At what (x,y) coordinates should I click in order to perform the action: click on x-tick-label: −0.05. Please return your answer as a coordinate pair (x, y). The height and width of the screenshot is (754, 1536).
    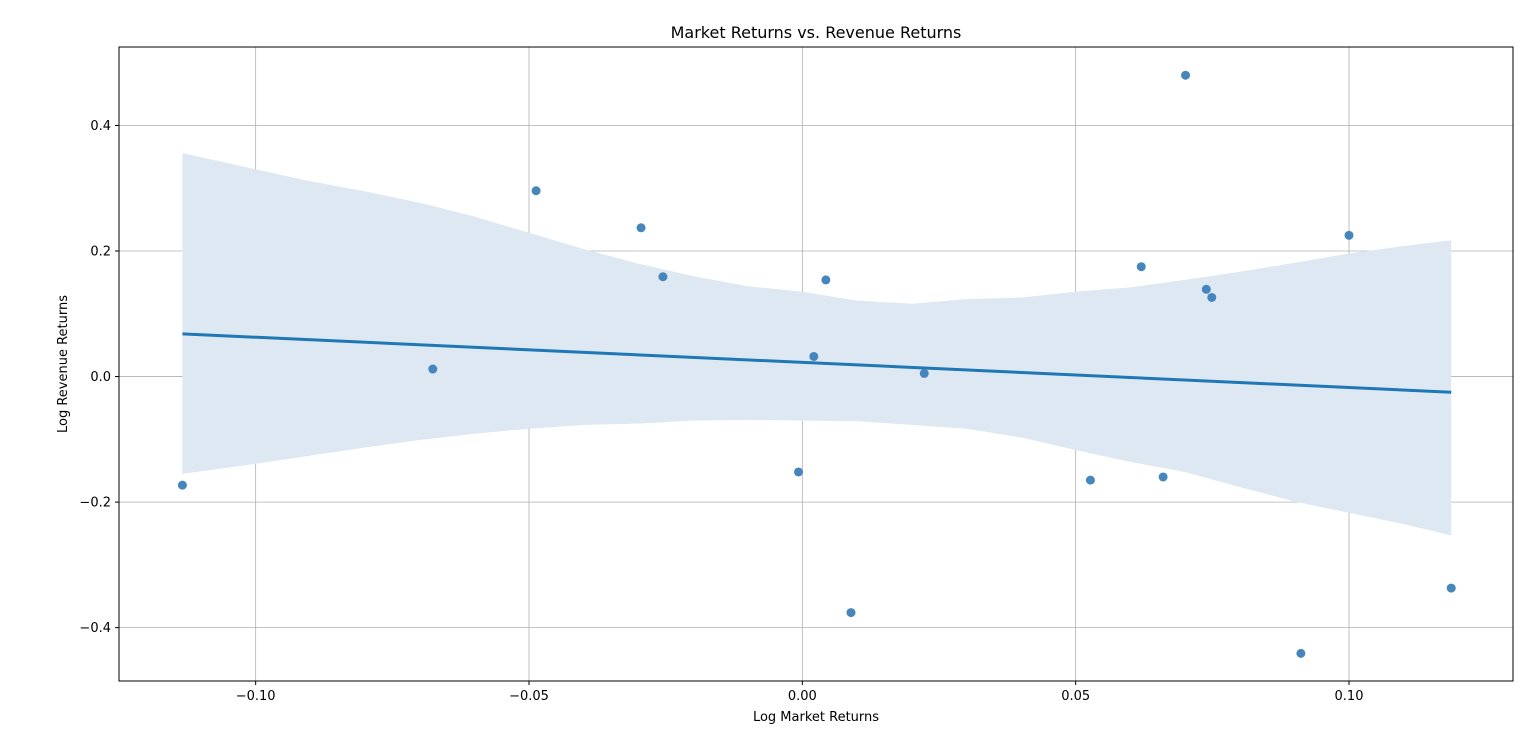
    Looking at the image, I should click on (529, 696).